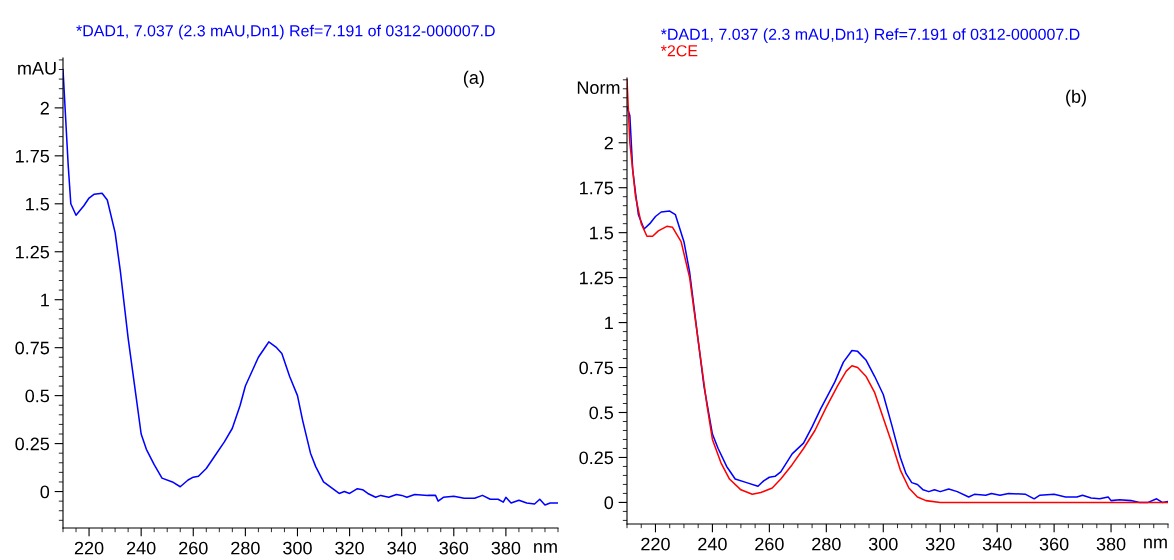 This screenshot has width=1174, height=560. What do you see at coordinates (473, 79) in the screenshot?
I see `annotation: (a)` at bounding box center [473, 79].